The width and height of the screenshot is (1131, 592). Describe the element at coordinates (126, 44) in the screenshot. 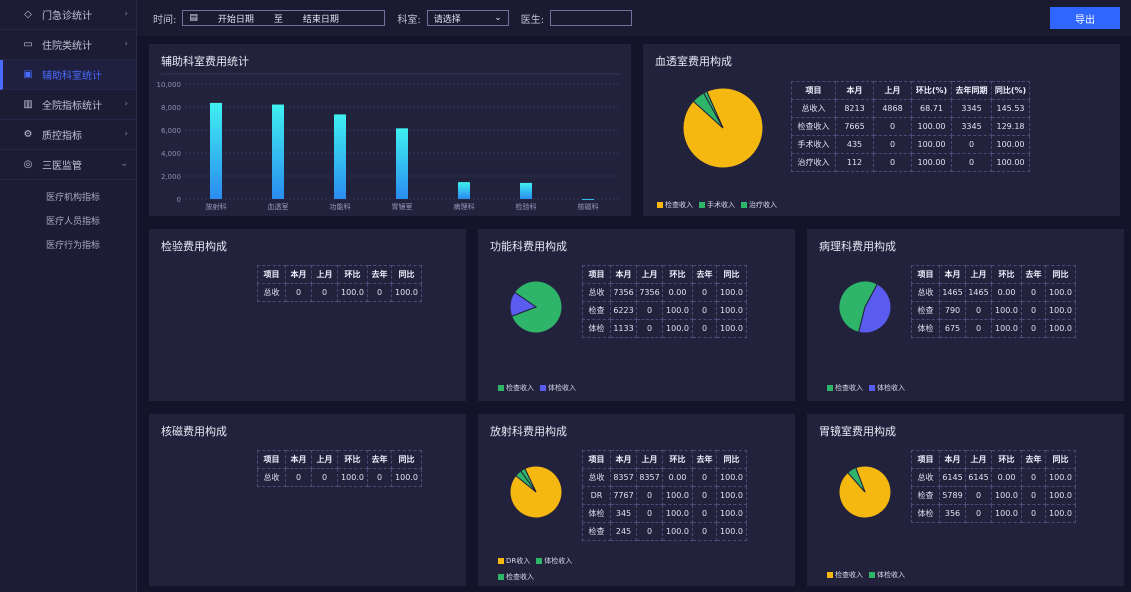

I see `chevron-icon: ›` at that location.